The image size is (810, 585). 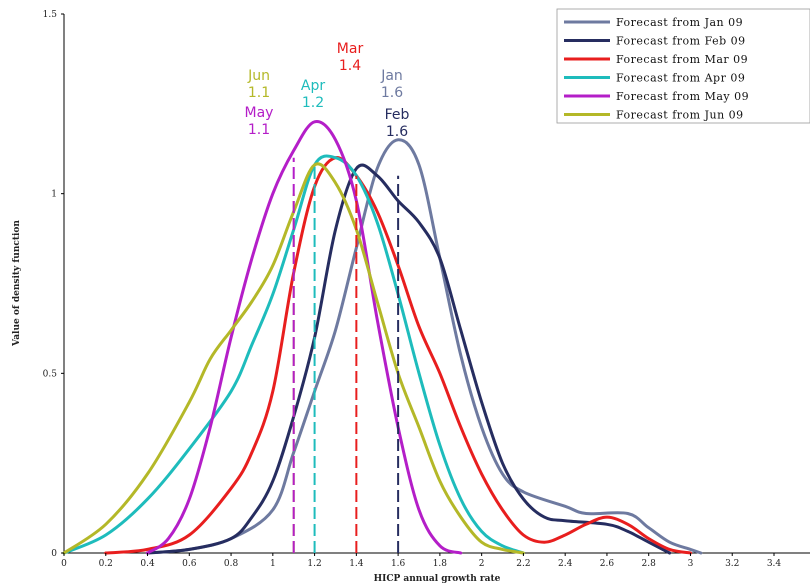 I want to click on annotation-feb: Feb 1.6, so click(x=397, y=123).